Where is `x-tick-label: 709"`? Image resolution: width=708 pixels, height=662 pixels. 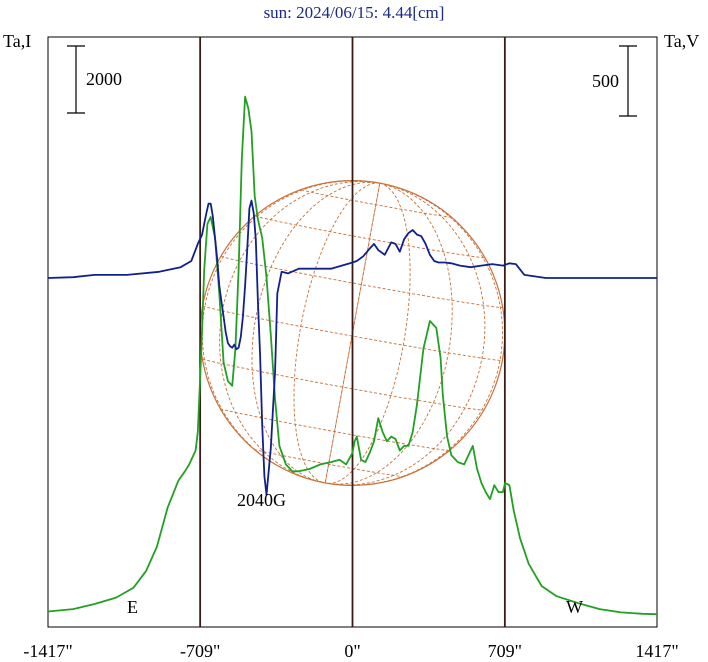 x-tick-label: 709" is located at coordinates (505, 651).